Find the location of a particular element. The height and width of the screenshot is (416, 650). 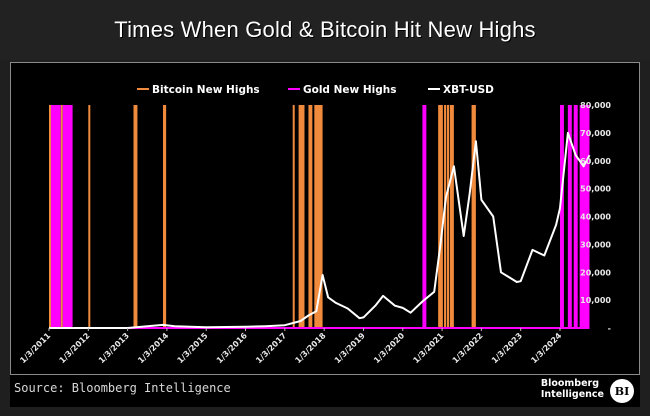

y-tick-label: 10,000 is located at coordinates (595, 300).